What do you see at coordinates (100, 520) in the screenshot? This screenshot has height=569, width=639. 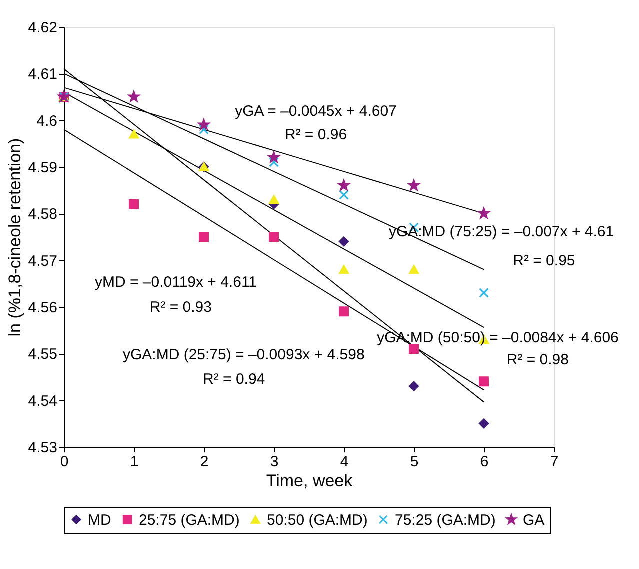 I see `legend-label: MD` at bounding box center [100, 520].